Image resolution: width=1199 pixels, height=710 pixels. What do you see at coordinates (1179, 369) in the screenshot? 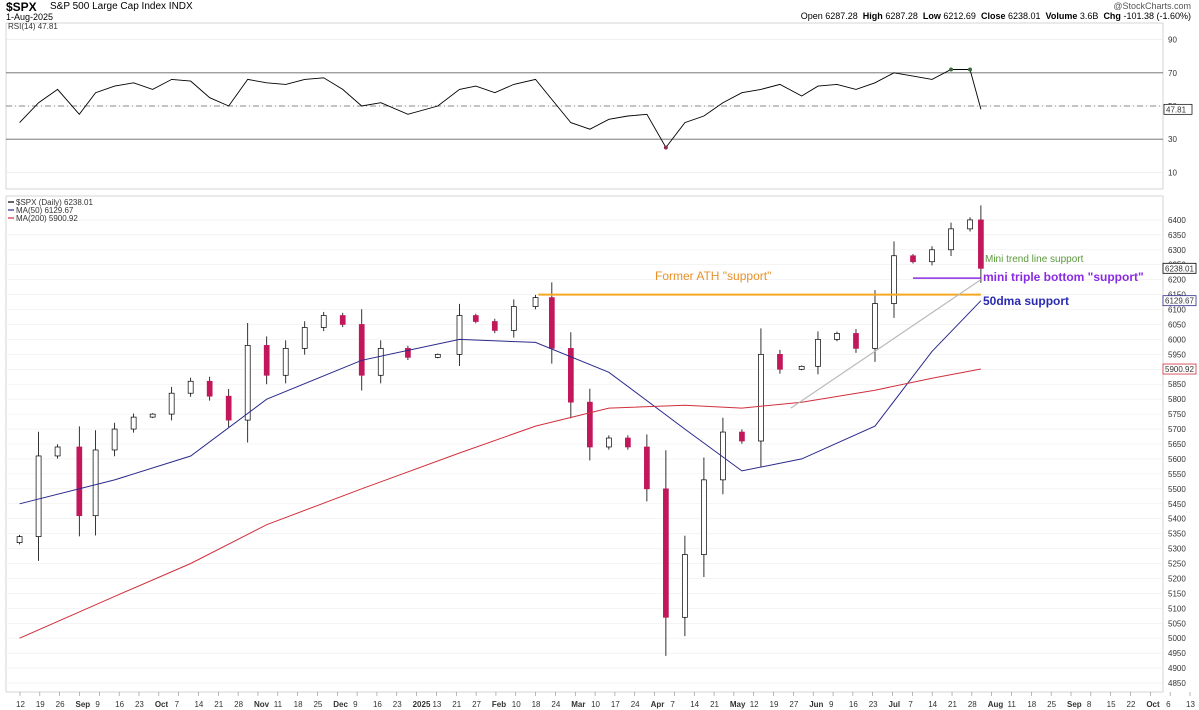
I see `ma200-price-box-label: 5900.92` at bounding box center [1179, 369].